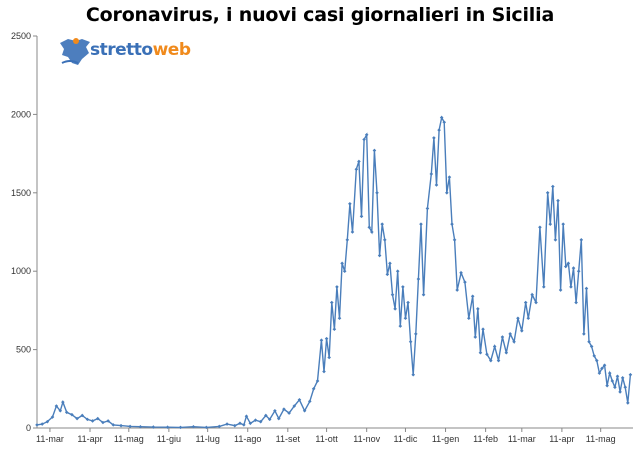 The width and height of the screenshot is (640, 457). What do you see at coordinates (247, 439) in the screenshot?
I see `x-tick-label: 11-ago` at bounding box center [247, 439].